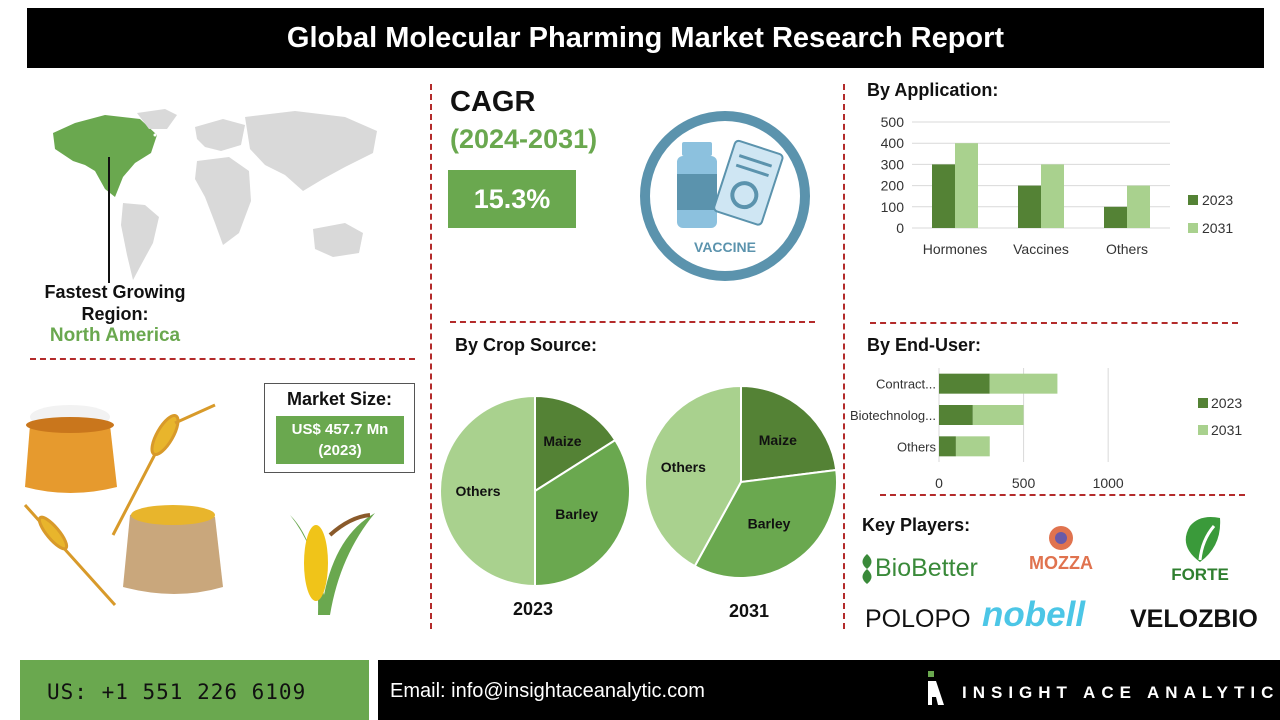 This screenshot has width=1280, height=720. Describe the element at coordinates (926, 568) in the screenshot. I see `logo-biobetter-text: BioBetter` at that location.